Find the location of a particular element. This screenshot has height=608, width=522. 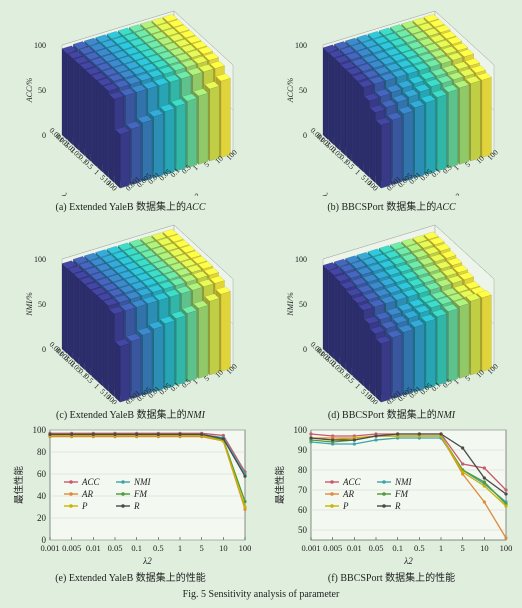

y-tick-label: 90 is located at coordinates (303, 450).